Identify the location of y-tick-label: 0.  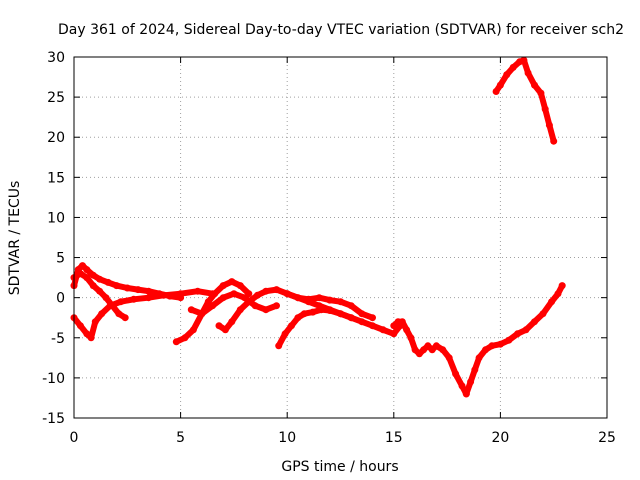
(60, 299).